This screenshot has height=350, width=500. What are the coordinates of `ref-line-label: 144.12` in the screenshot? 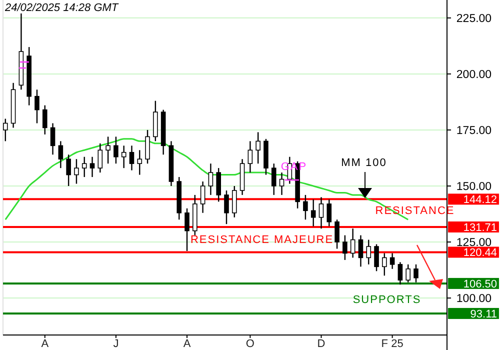 It's located at (480, 200).